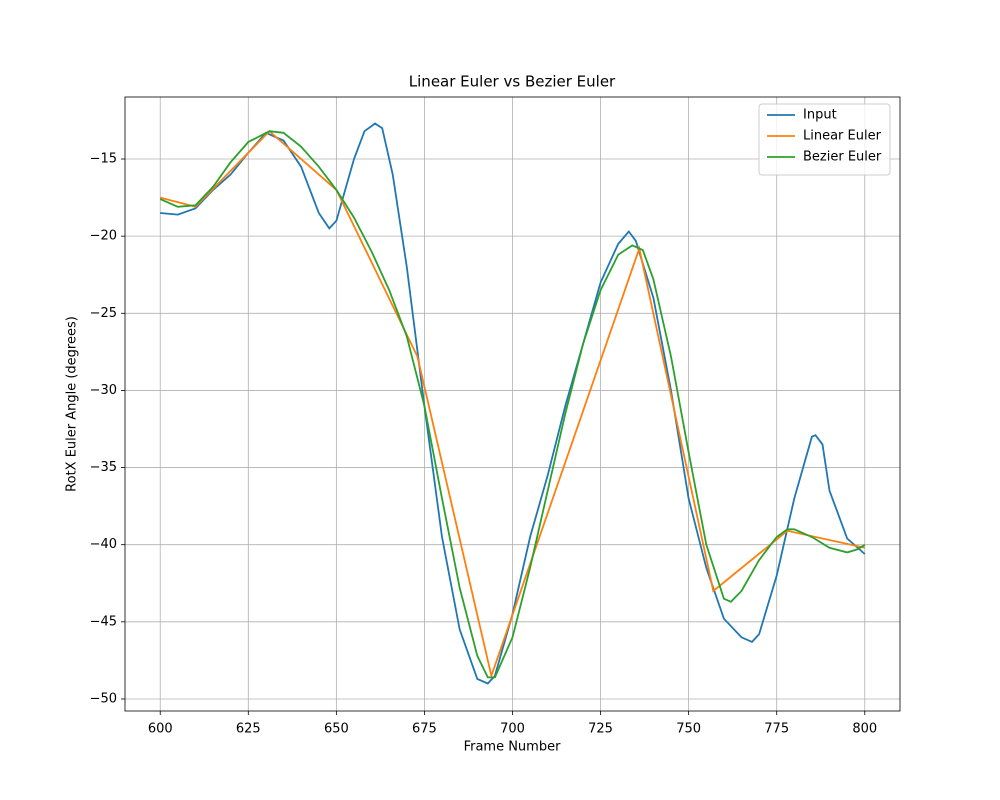 Image resolution: width=1000 pixels, height=800 pixels. I want to click on y-tick-label: −45, so click(103, 621).